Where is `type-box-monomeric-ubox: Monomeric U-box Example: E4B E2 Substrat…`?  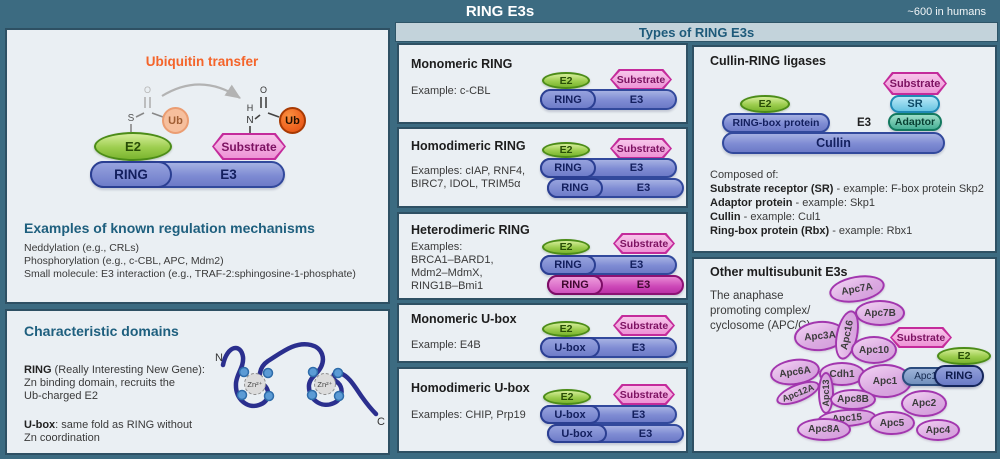 type-box-monomeric-ubox: Monomeric U-box Example: E4B E2 Substrat… is located at coordinates (542, 333).